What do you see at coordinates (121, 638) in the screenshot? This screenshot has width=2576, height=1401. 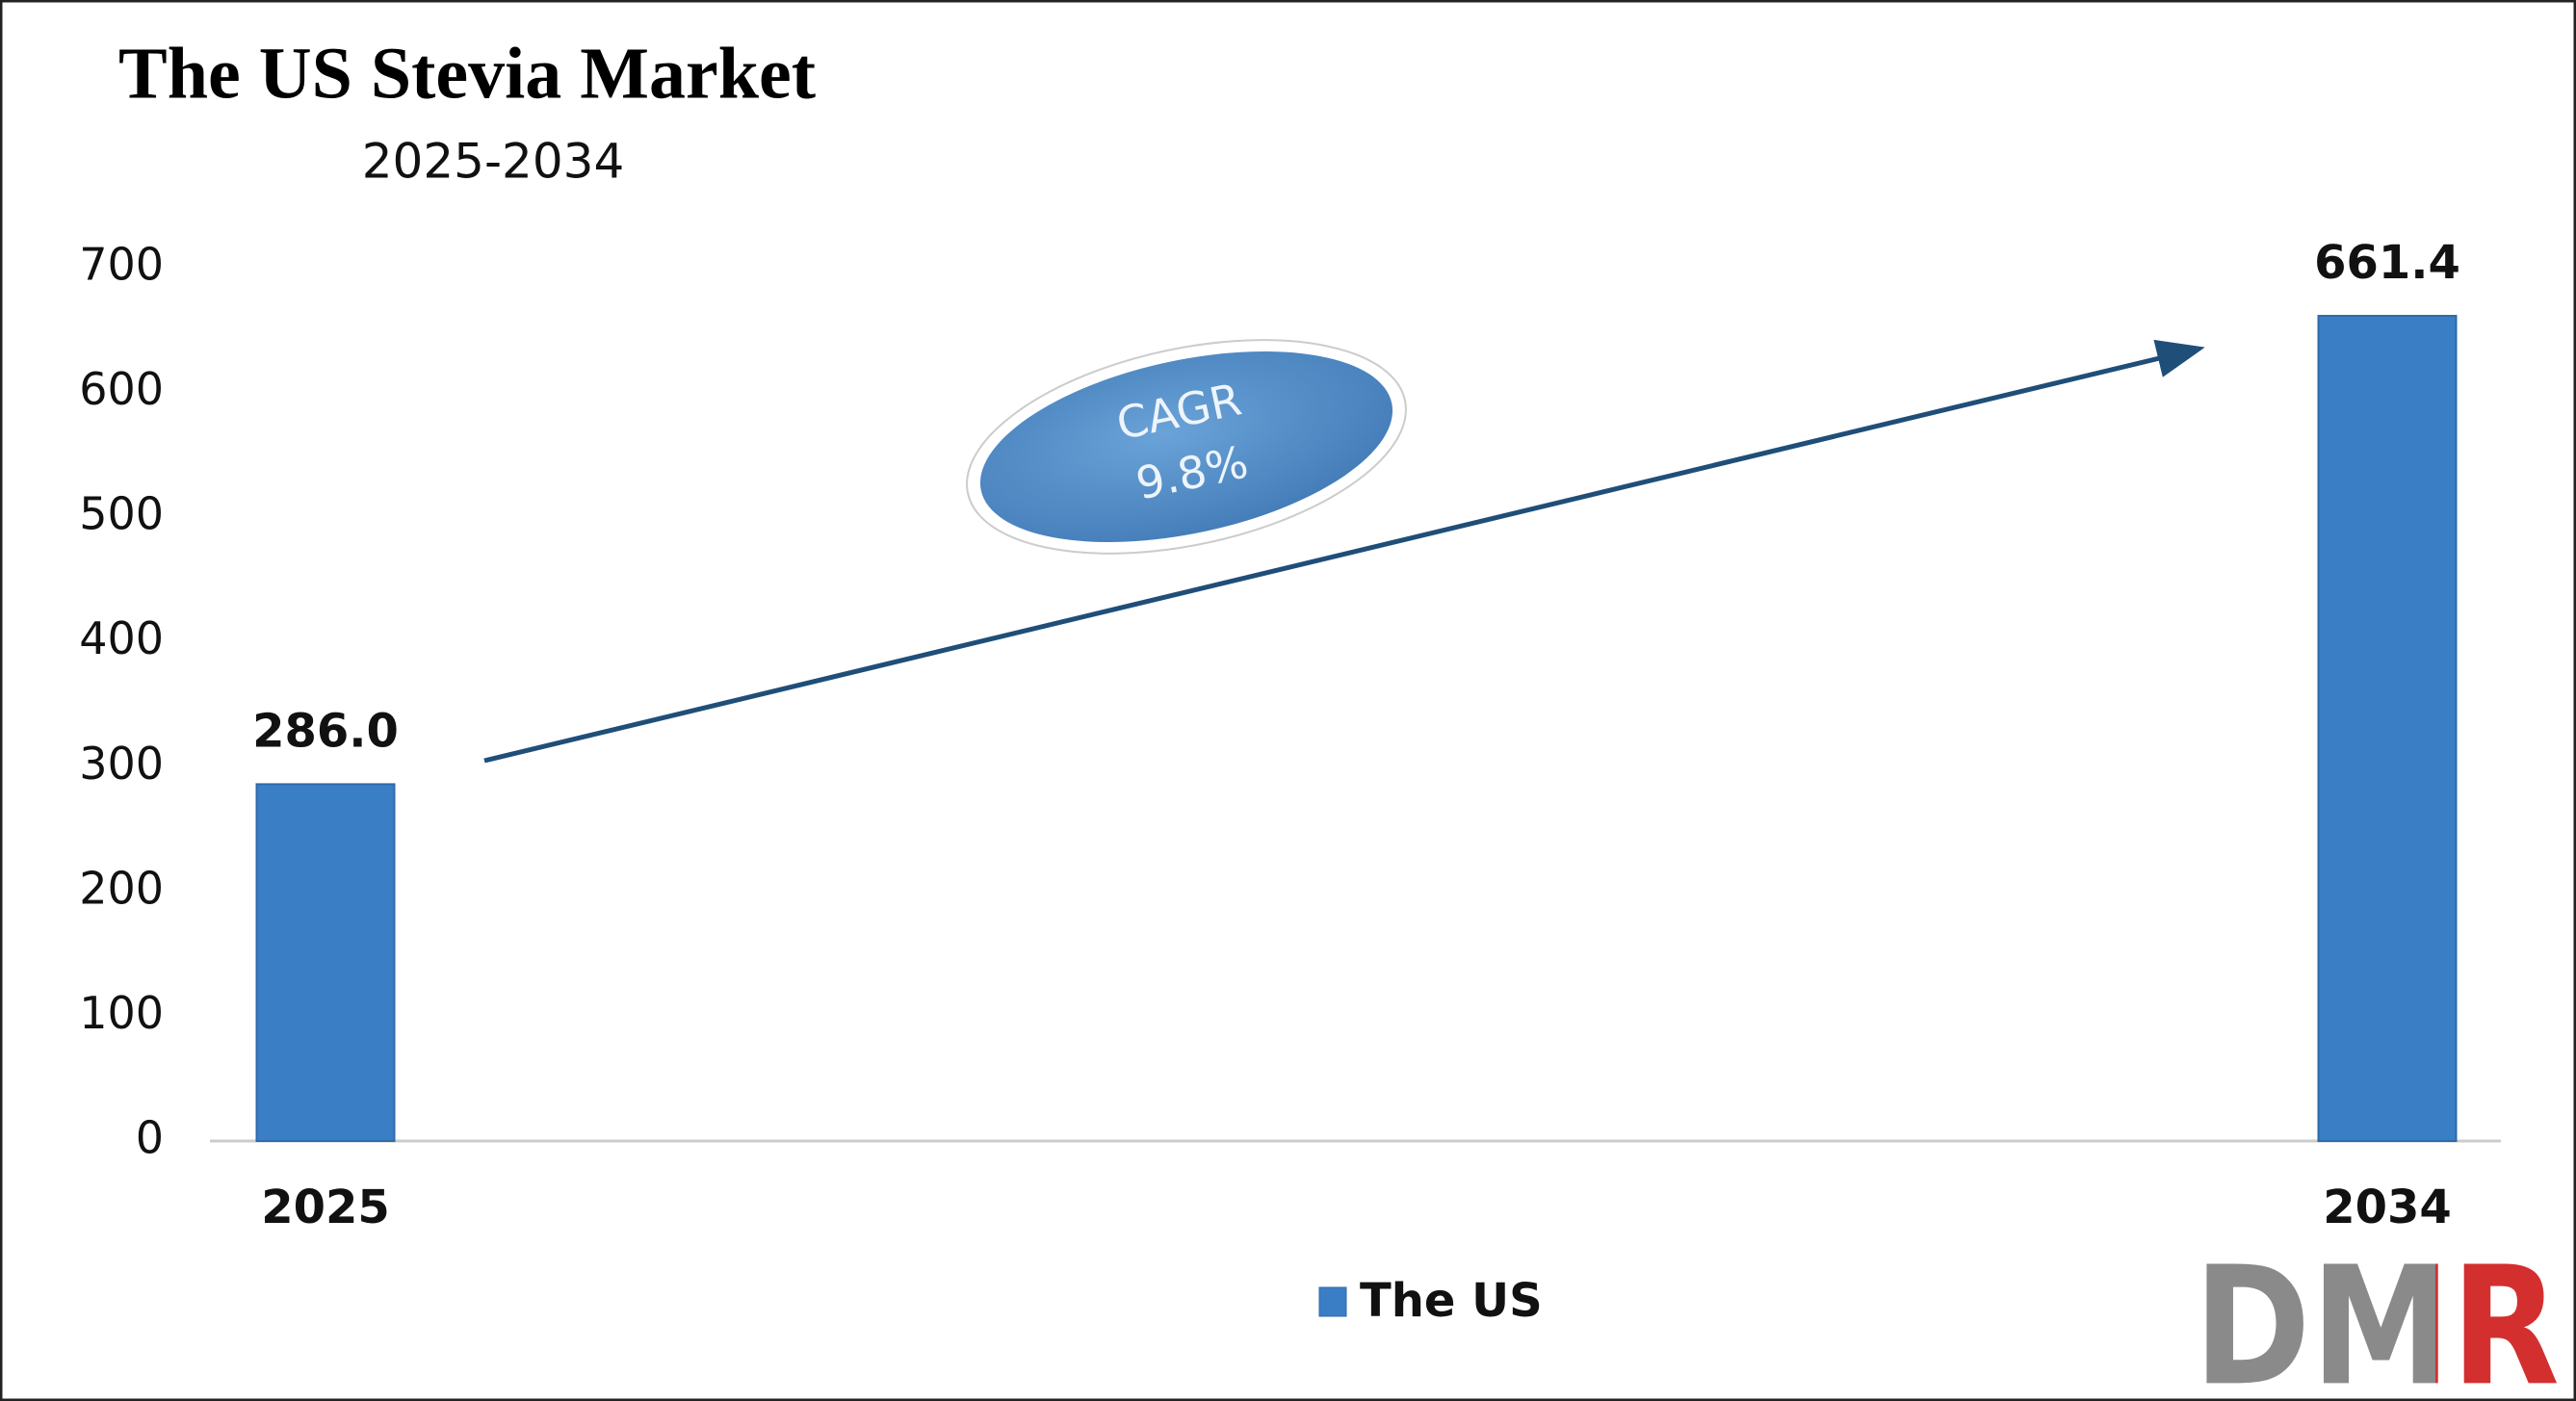 I see `y-tick-label: 400` at bounding box center [121, 638].